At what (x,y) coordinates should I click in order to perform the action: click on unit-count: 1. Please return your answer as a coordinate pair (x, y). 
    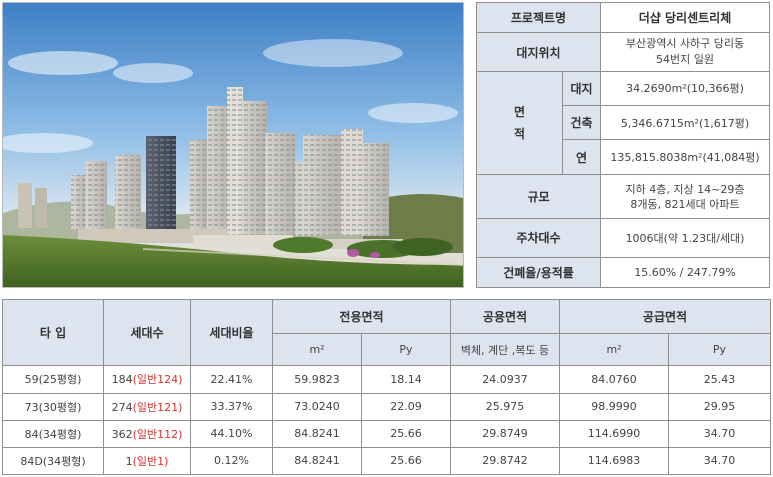
    Looking at the image, I should click on (129, 461).